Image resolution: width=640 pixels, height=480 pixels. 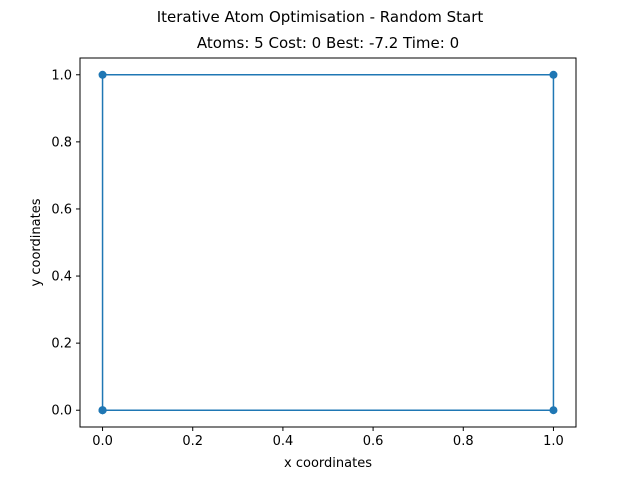 What do you see at coordinates (553, 441) in the screenshot?
I see `x-tick-label: 1.0` at bounding box center [553, 441].